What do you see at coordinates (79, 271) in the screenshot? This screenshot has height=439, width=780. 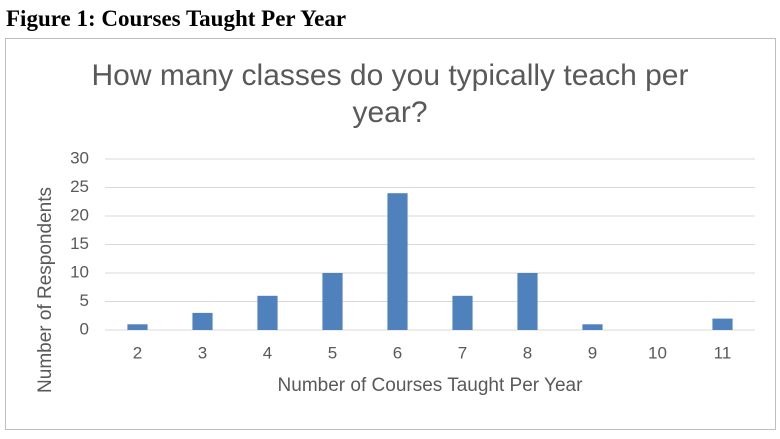 I see `y-tick-label: 10` at bounding box center [79, 271].